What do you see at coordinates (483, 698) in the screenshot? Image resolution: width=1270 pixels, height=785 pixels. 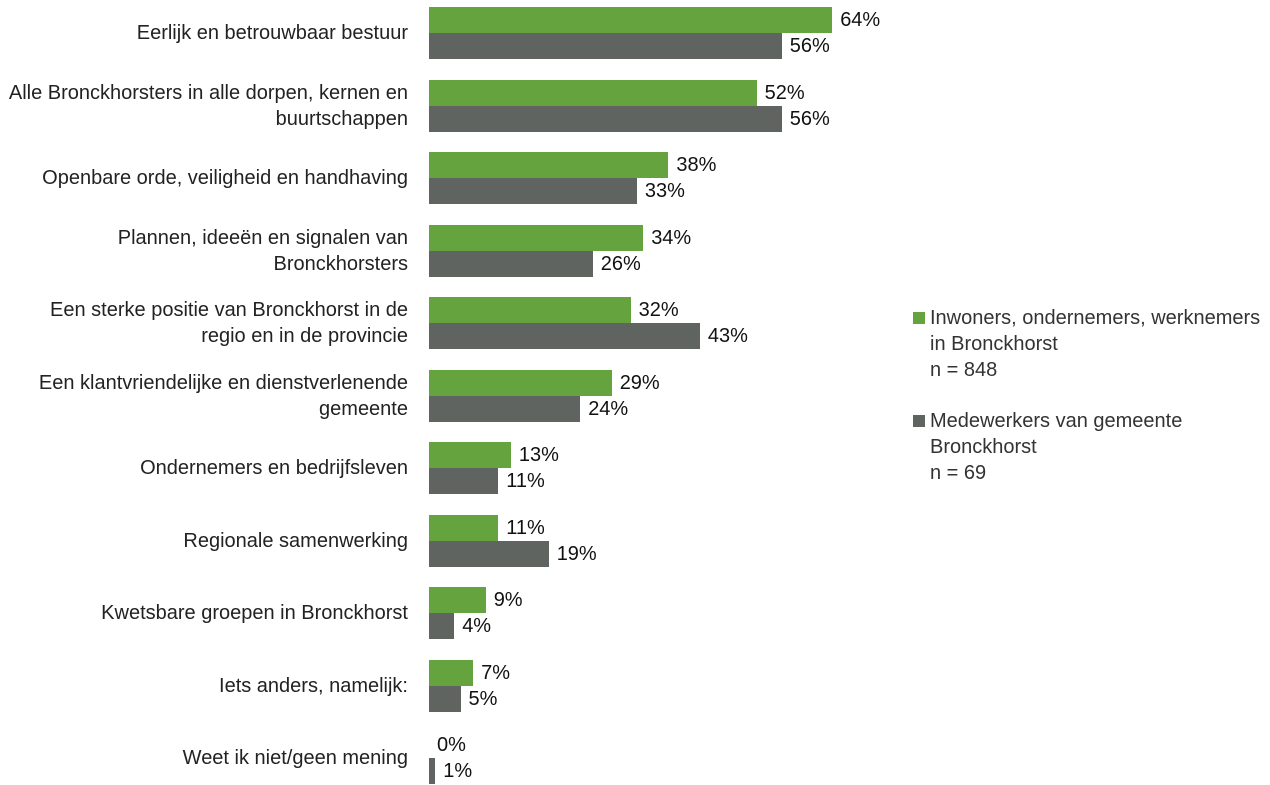 I see `value-label: 5%` at bounding box center [483, 698].